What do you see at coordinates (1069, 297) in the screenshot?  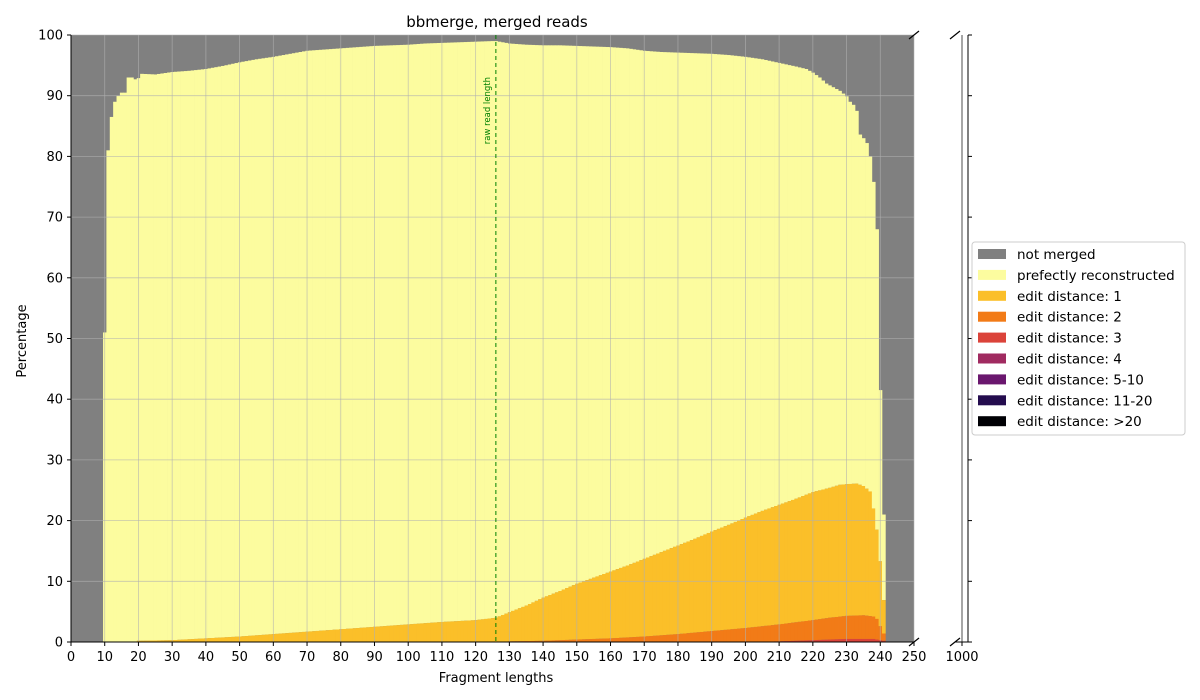 I see `legend-label: edit distance: 1` at bounding box center [1069, 297].